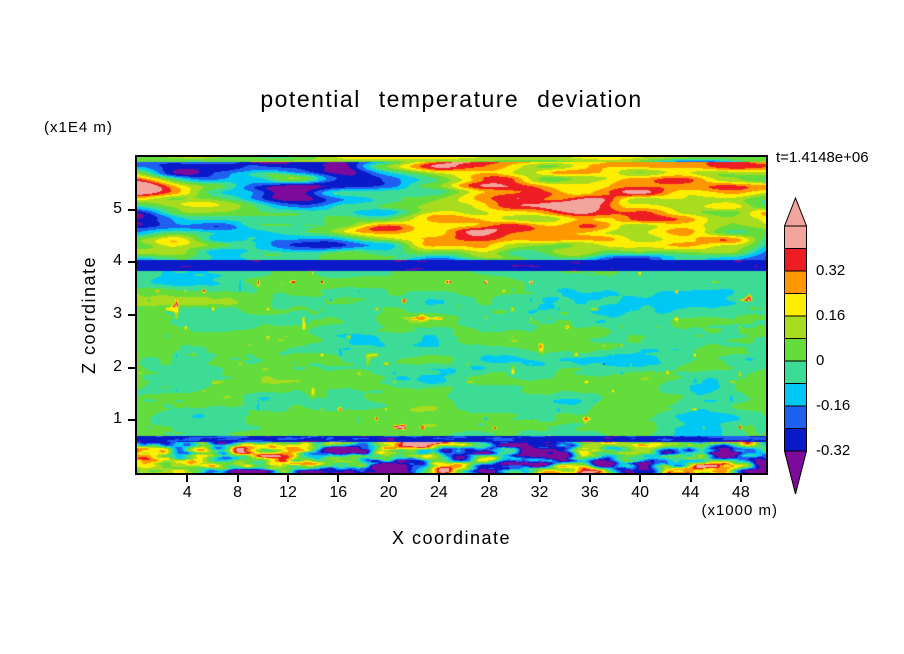 This screenshot has height=654, width=904. I want to click on colorbar-tick-label: 0.16, so click(831, 315).